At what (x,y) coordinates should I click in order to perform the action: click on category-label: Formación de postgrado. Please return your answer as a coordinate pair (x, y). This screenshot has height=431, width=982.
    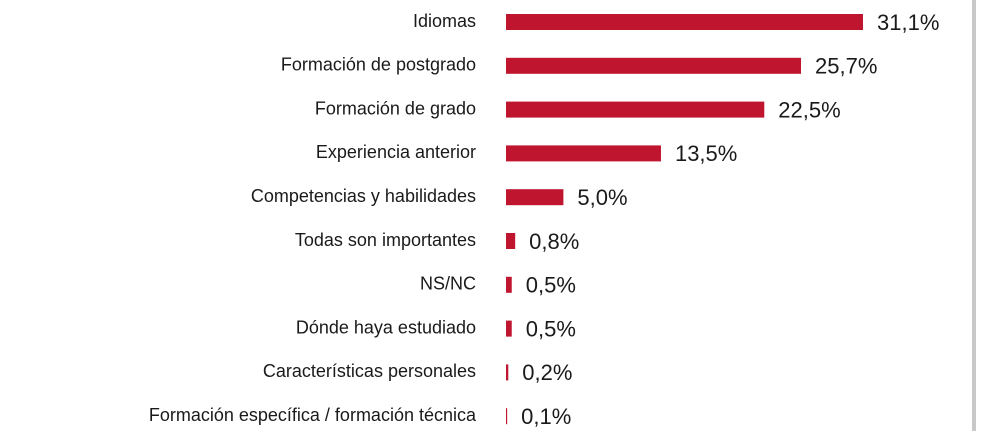
    Looking at the image, I should click on (378, 65).